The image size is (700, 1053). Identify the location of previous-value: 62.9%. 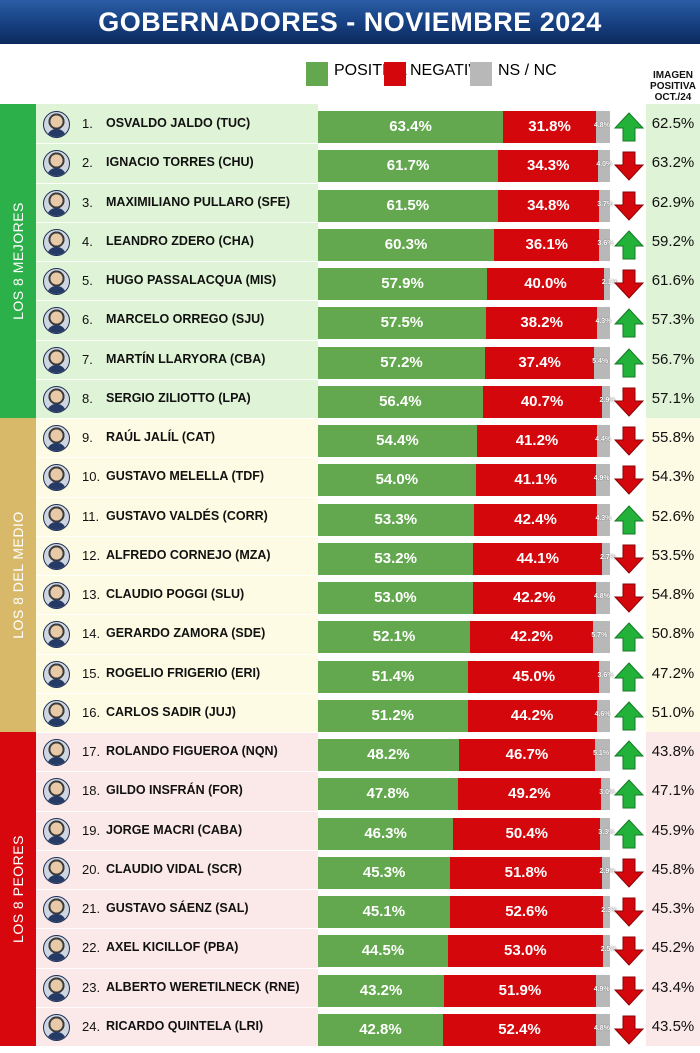
(673, 202).